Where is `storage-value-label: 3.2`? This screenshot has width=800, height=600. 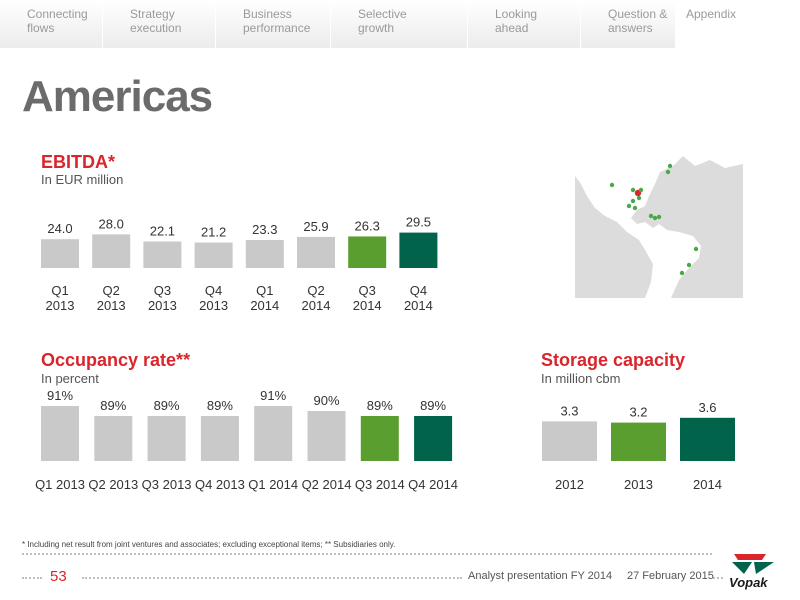 storage-value-label: 3.2 is located at coordinates (638, 412).